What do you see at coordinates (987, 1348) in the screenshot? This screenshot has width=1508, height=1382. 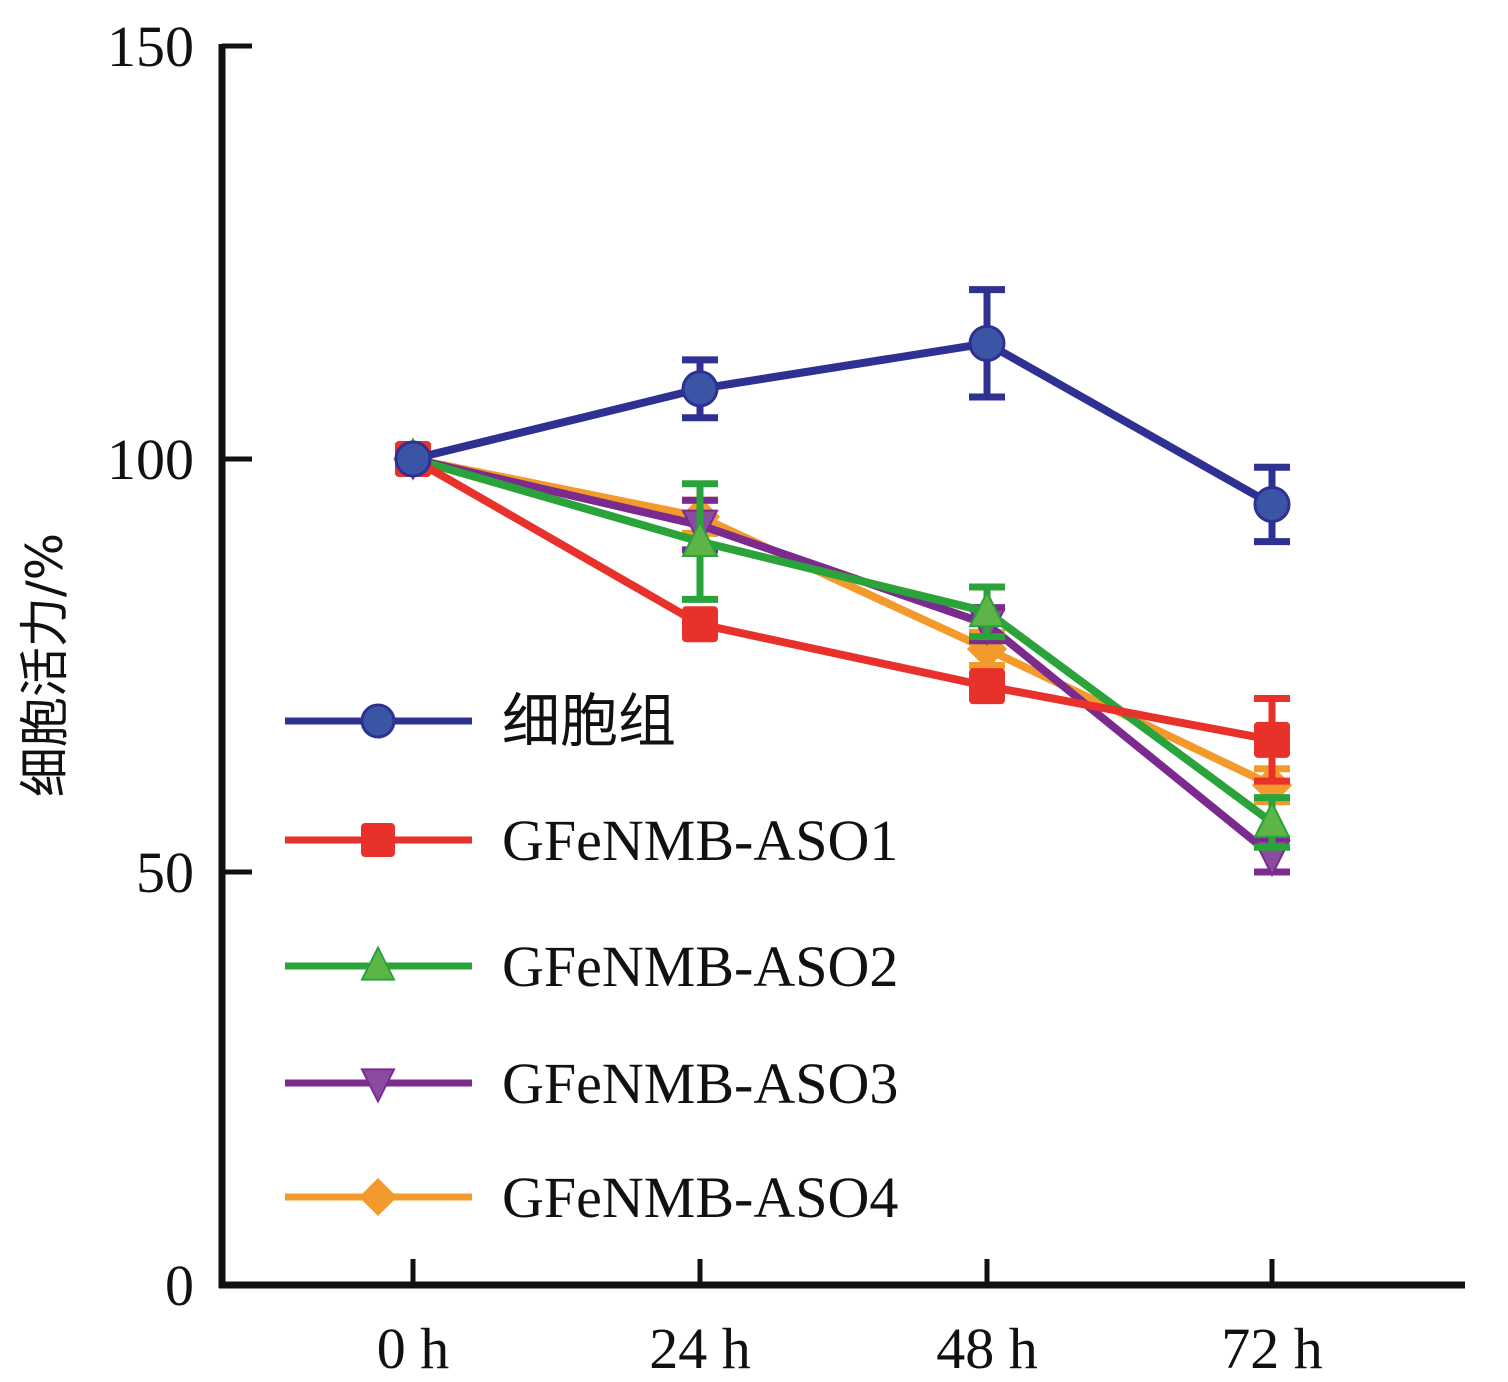 I see `x-tick-label: 48 h` at bounding box center [987, 1348].